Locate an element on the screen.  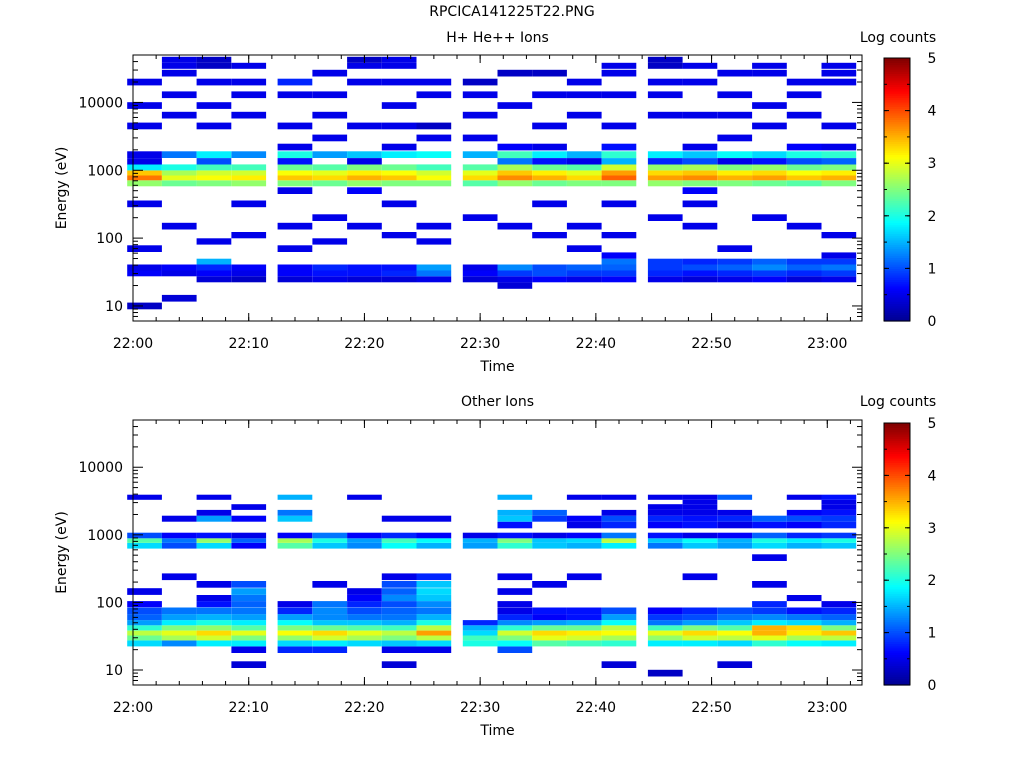
y-tick-label: 1000 is located at coordinates (105, 171).